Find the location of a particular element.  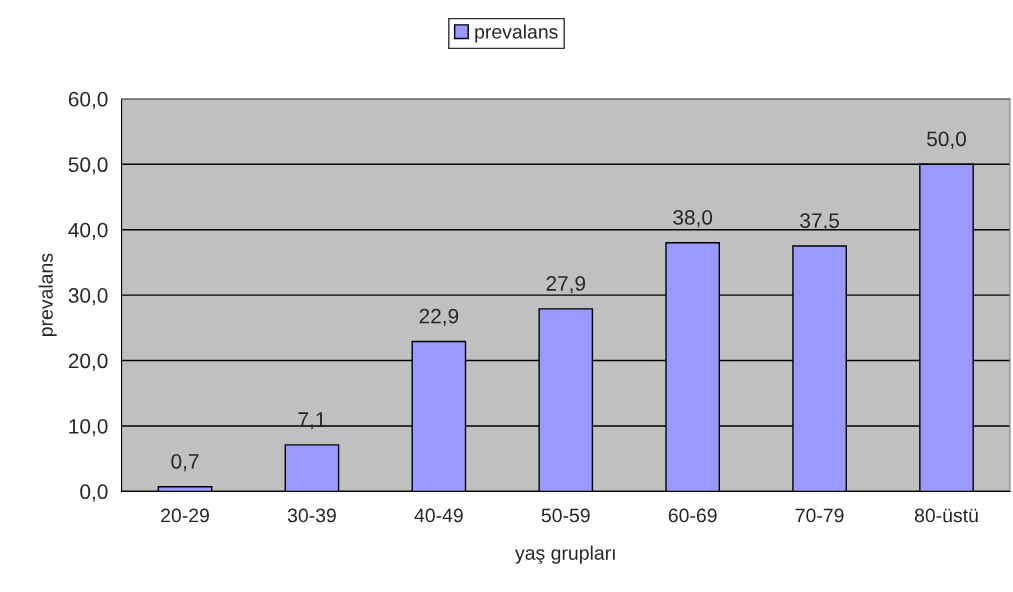

data-label: 0,7 is located at coordinates (185, 463).